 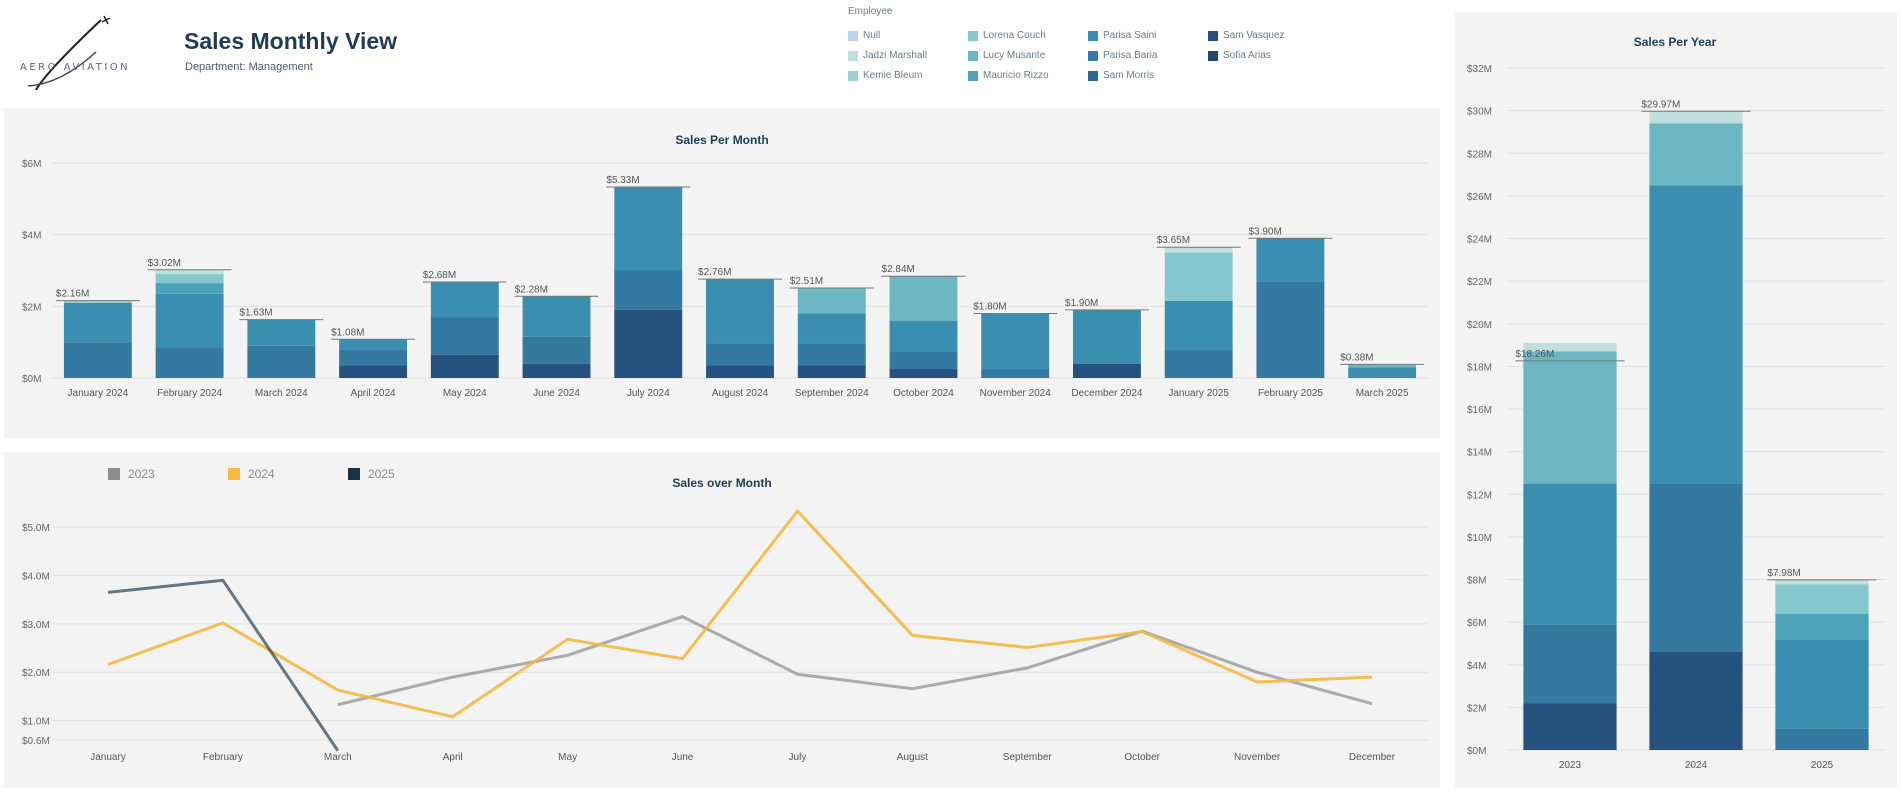 I want to click on year-legend-2025: 2025, so click(x=371, y=474).